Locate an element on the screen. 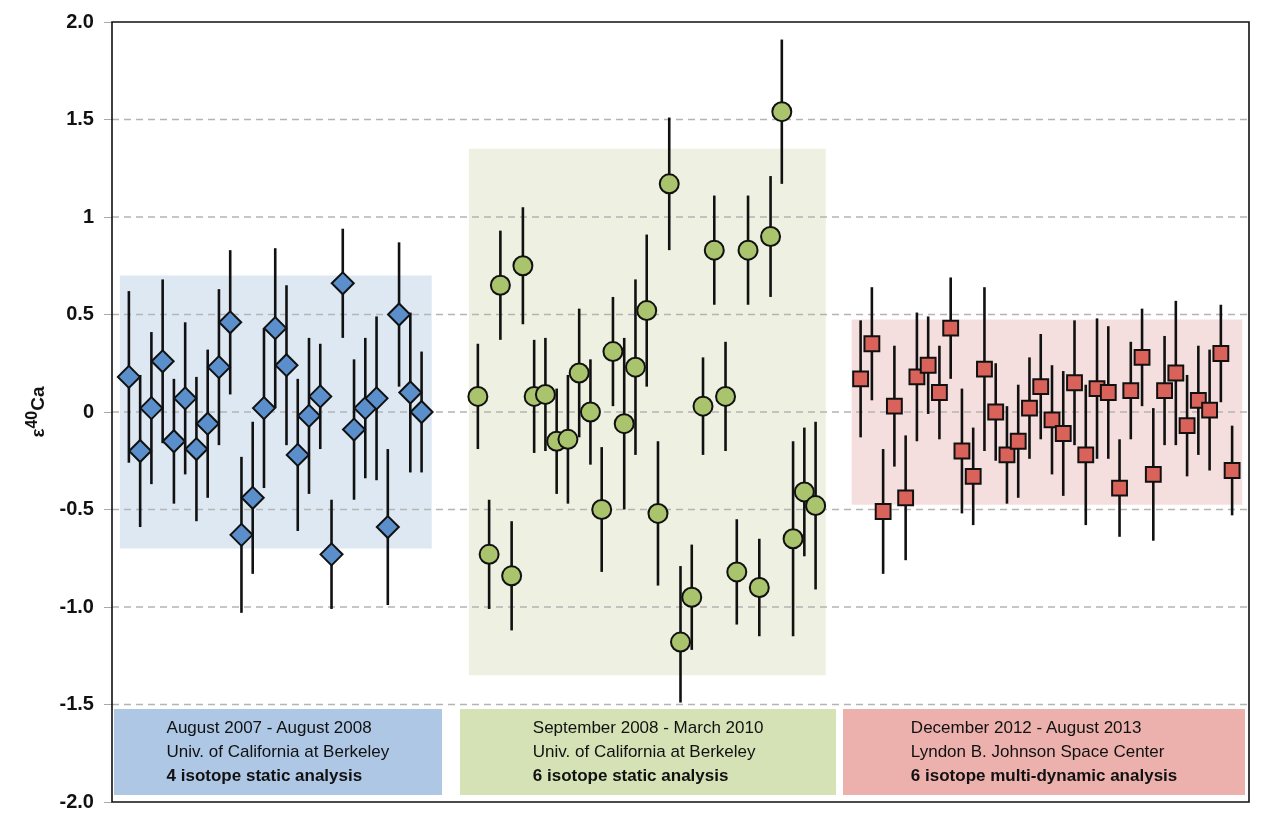 The image size is (1262, 824). label-box: August 2007 - August 2008 Univ. of California at Berkeley 4 isotope static analysis is located at coordinates (278, 752).